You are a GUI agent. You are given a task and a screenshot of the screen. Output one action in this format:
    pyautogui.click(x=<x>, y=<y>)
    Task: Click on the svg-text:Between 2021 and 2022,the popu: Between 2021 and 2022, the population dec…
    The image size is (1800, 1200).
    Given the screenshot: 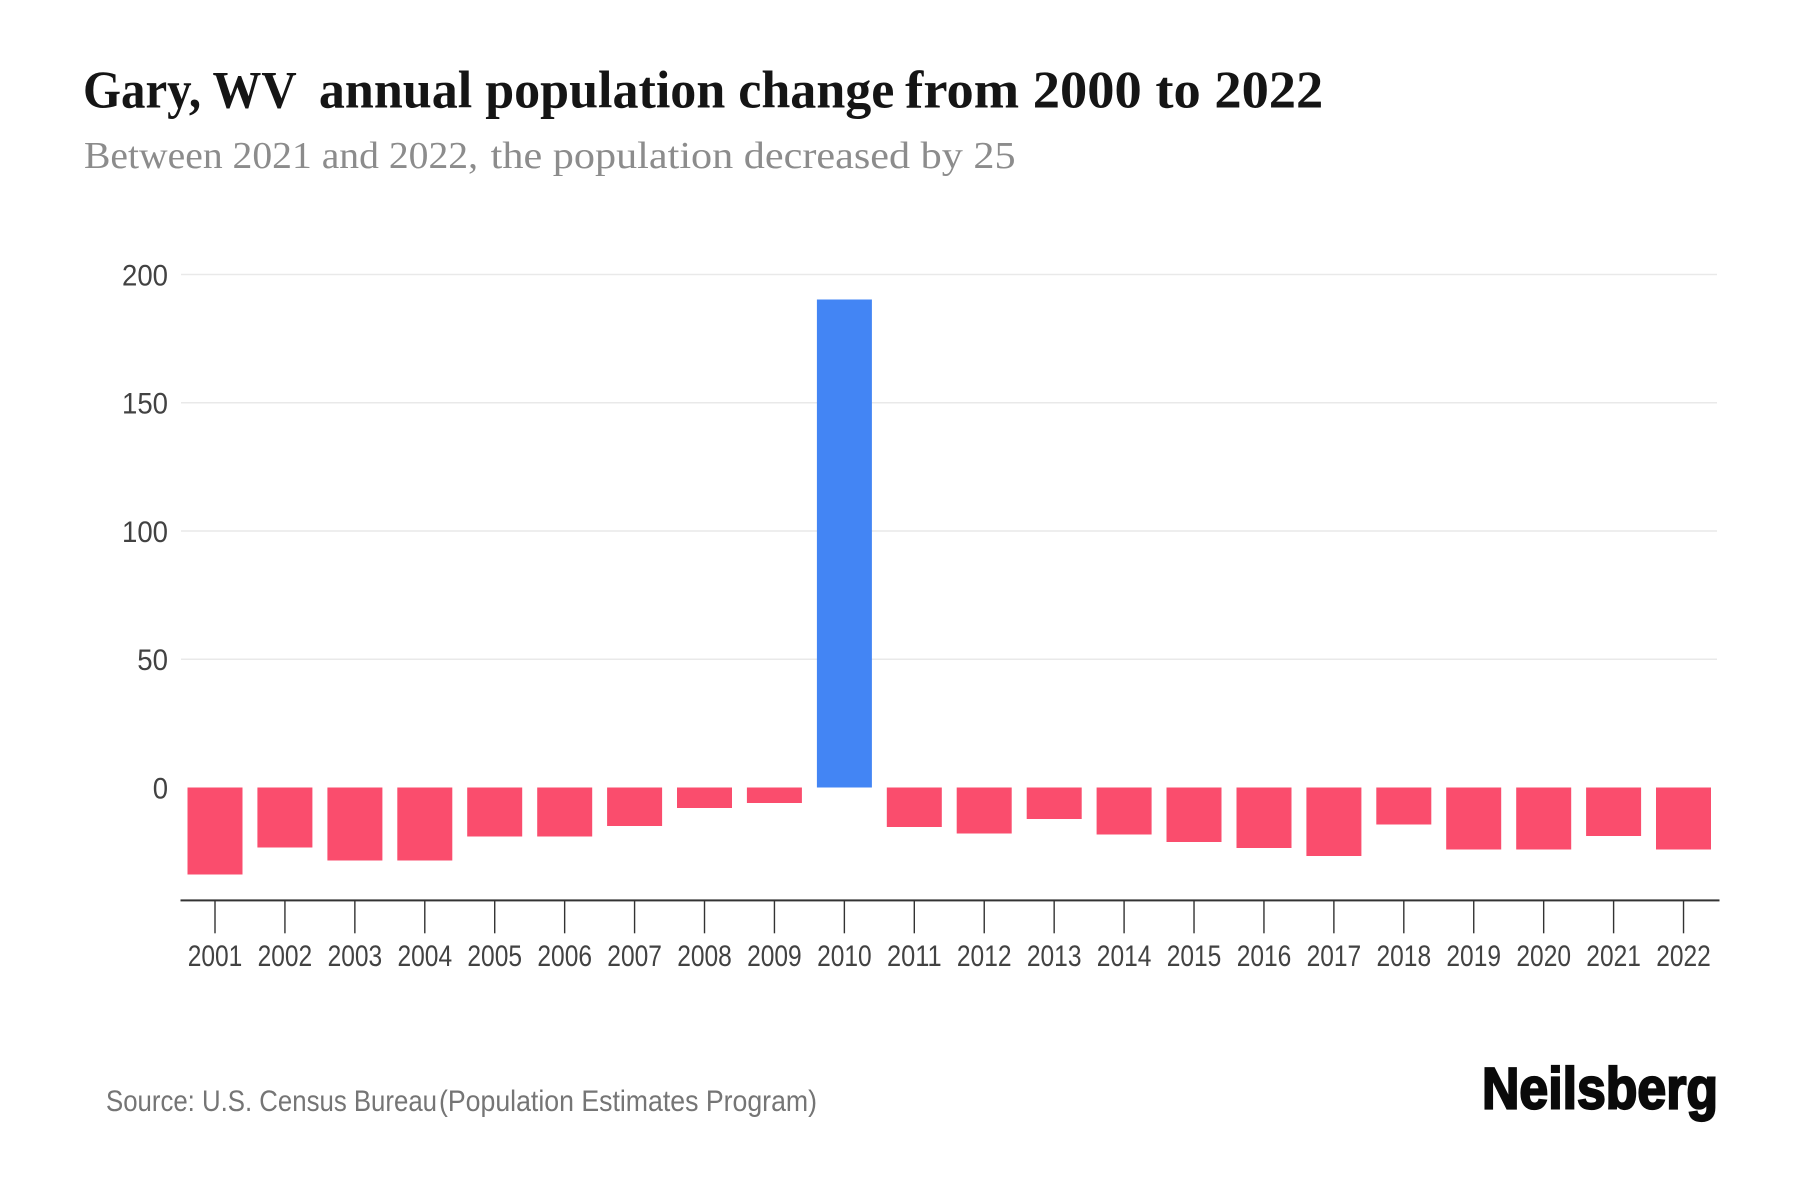 What is the action you would take?
    pyautogui.click(x=550, y=156)
    